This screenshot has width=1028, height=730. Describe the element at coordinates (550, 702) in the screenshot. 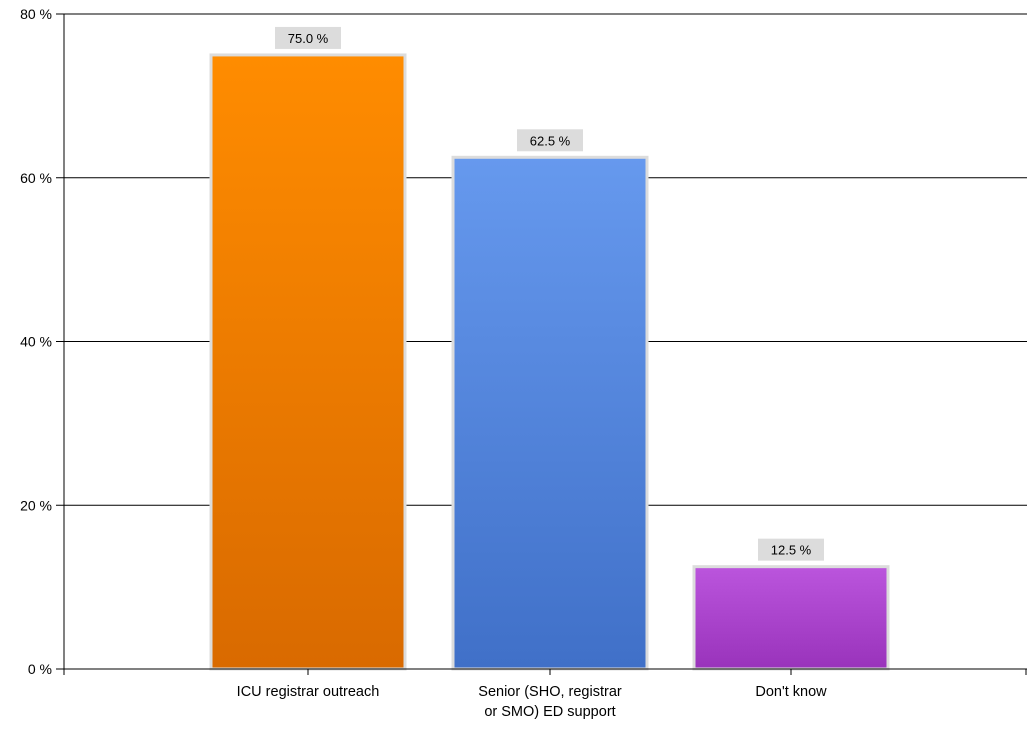

I see `category-label: Senior (SHO, registrar or SMO) ED support` at that location.